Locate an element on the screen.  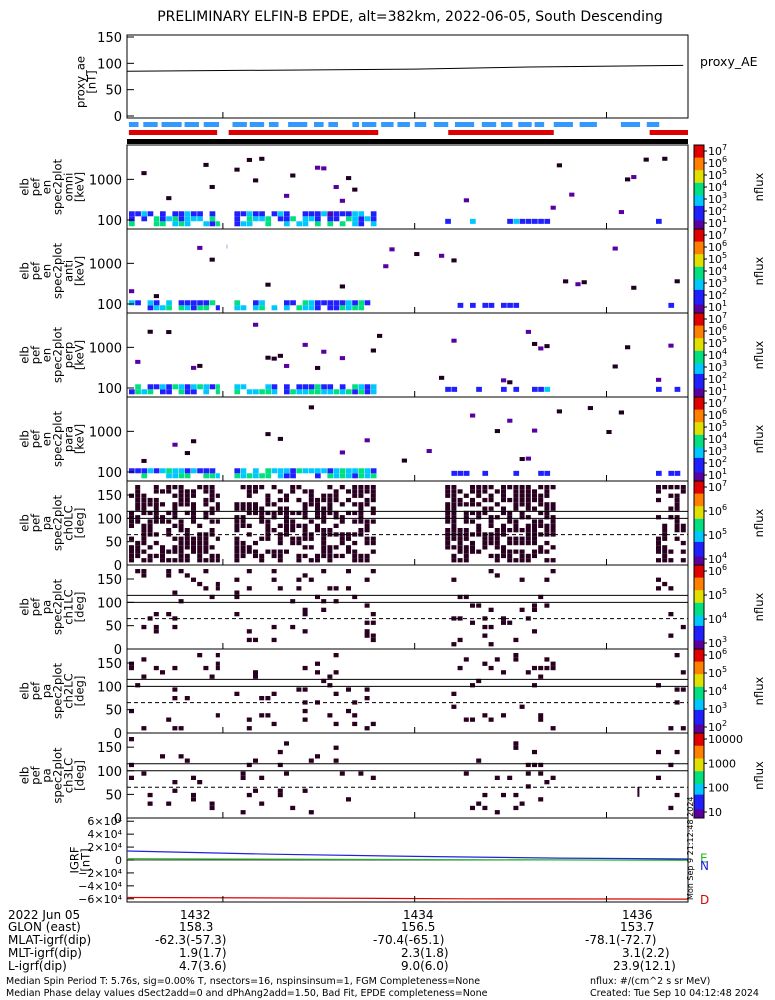
colorbar-tick-label: 10⁴ is located at coordinates (717, 354).